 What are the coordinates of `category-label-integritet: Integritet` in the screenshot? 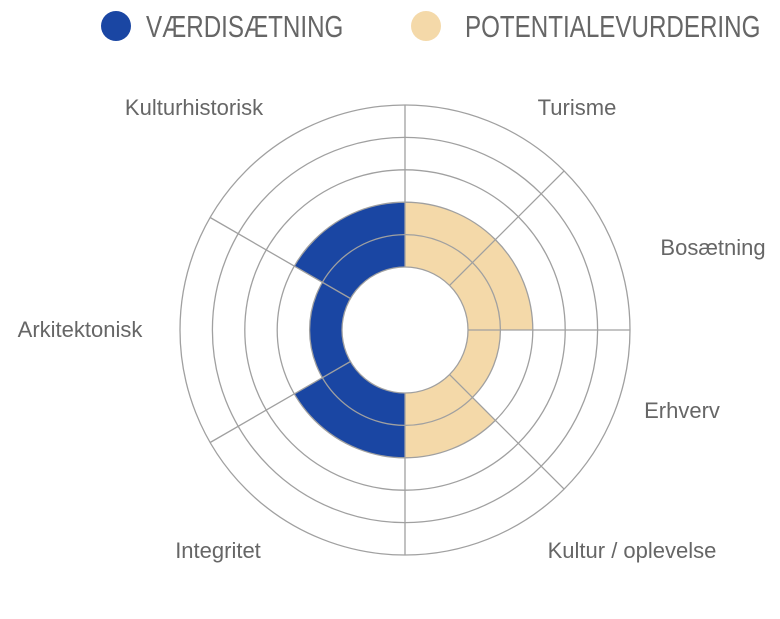 It's located at (218, 550).